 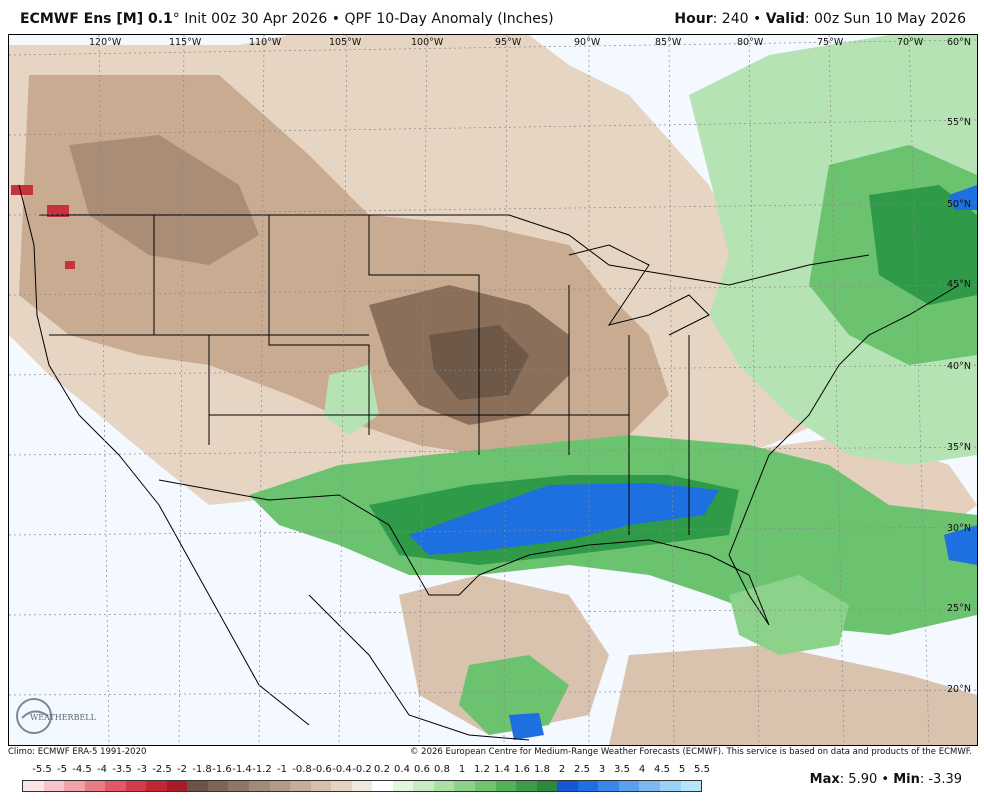 I want to click on scale-tick-label: 0.6, so click(x=422, y=769).